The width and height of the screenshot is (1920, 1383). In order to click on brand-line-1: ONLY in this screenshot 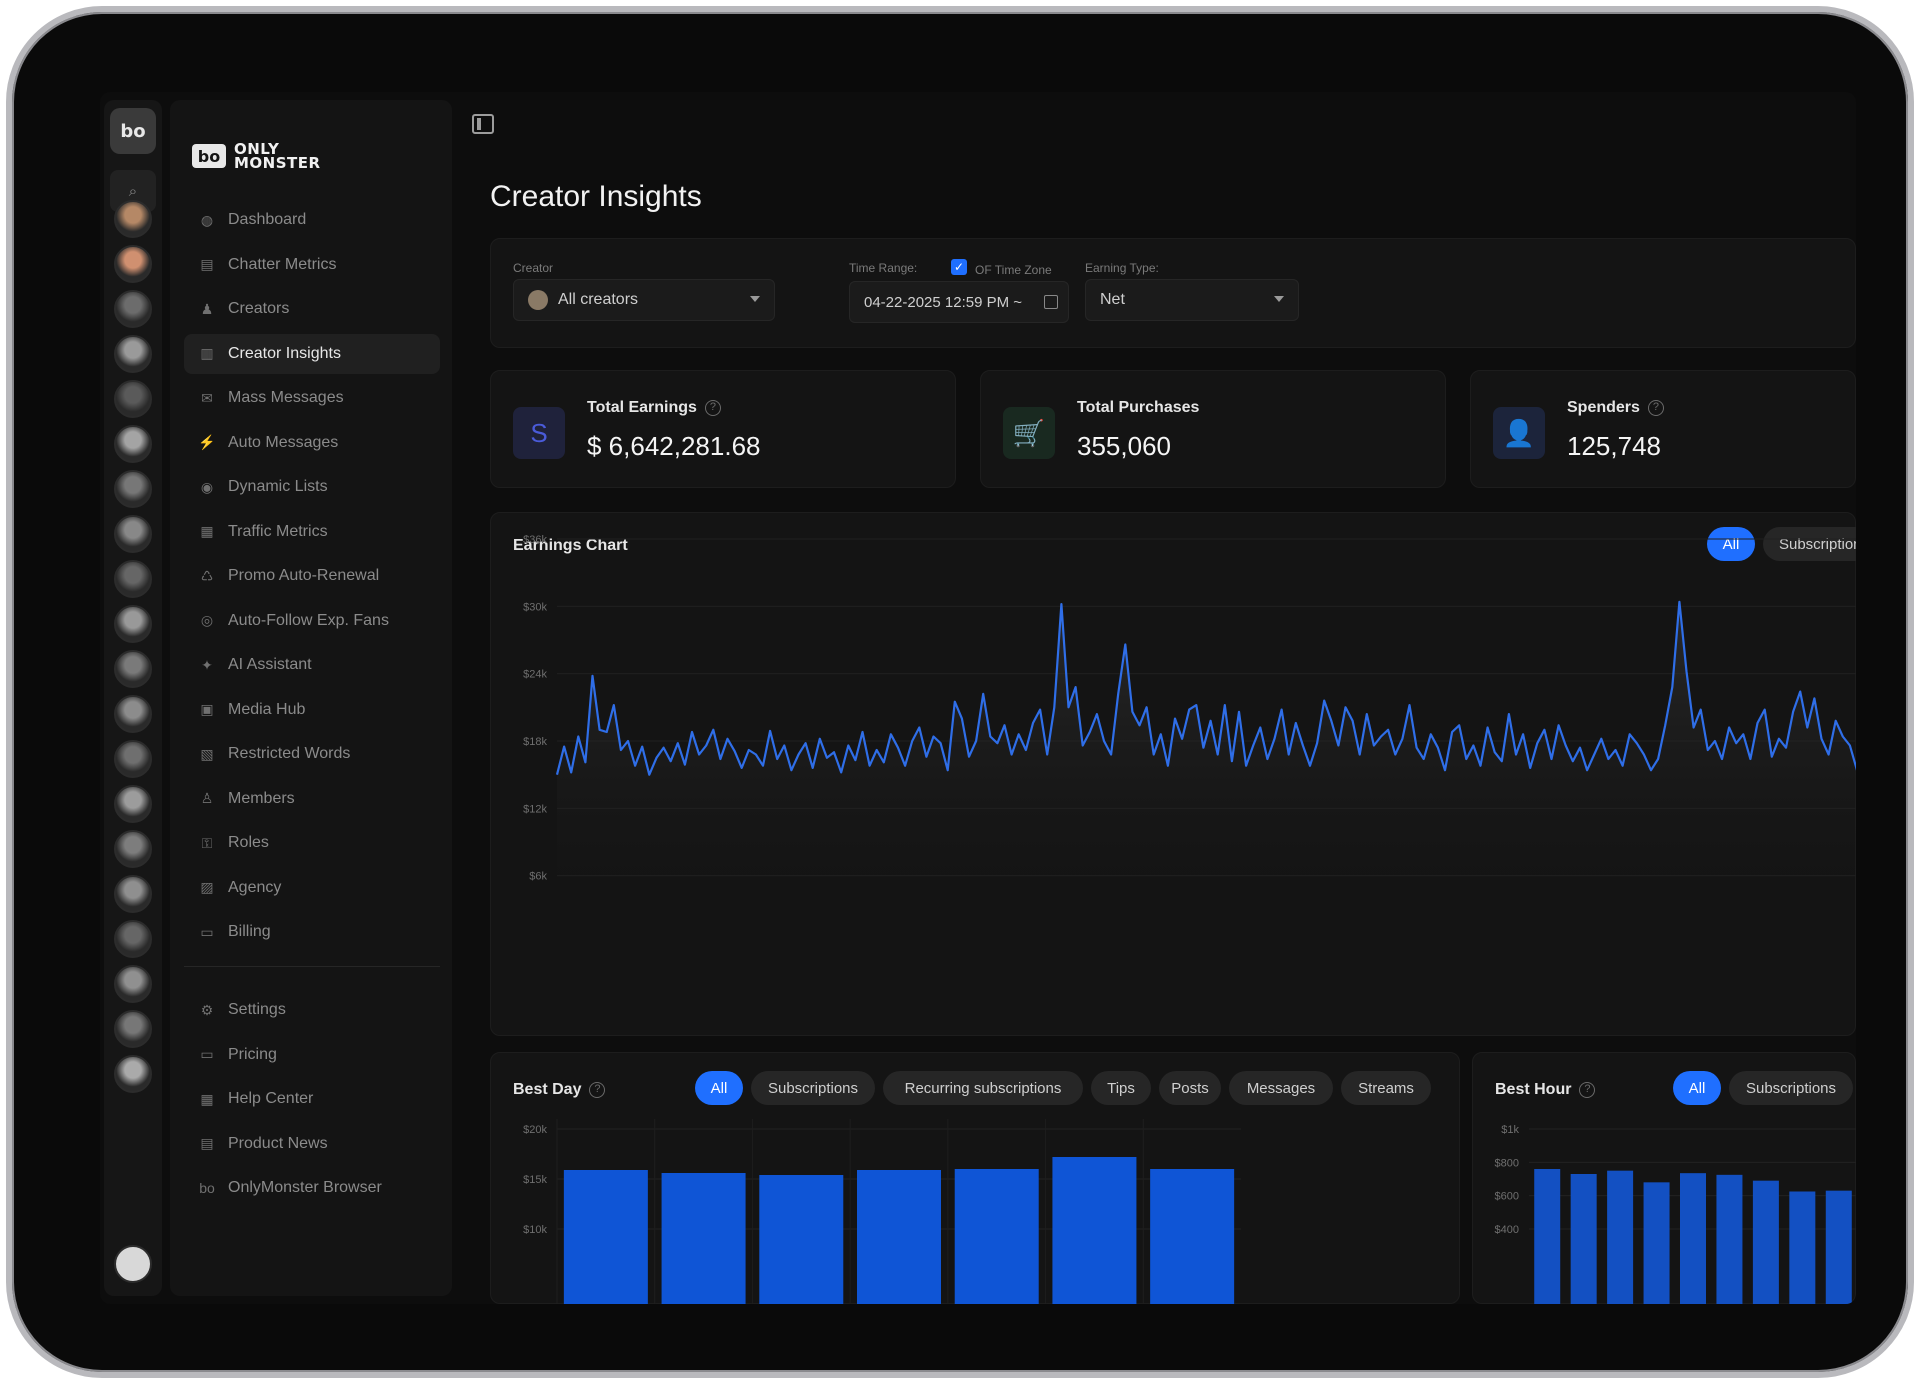, I will do `click(257, 149)`.